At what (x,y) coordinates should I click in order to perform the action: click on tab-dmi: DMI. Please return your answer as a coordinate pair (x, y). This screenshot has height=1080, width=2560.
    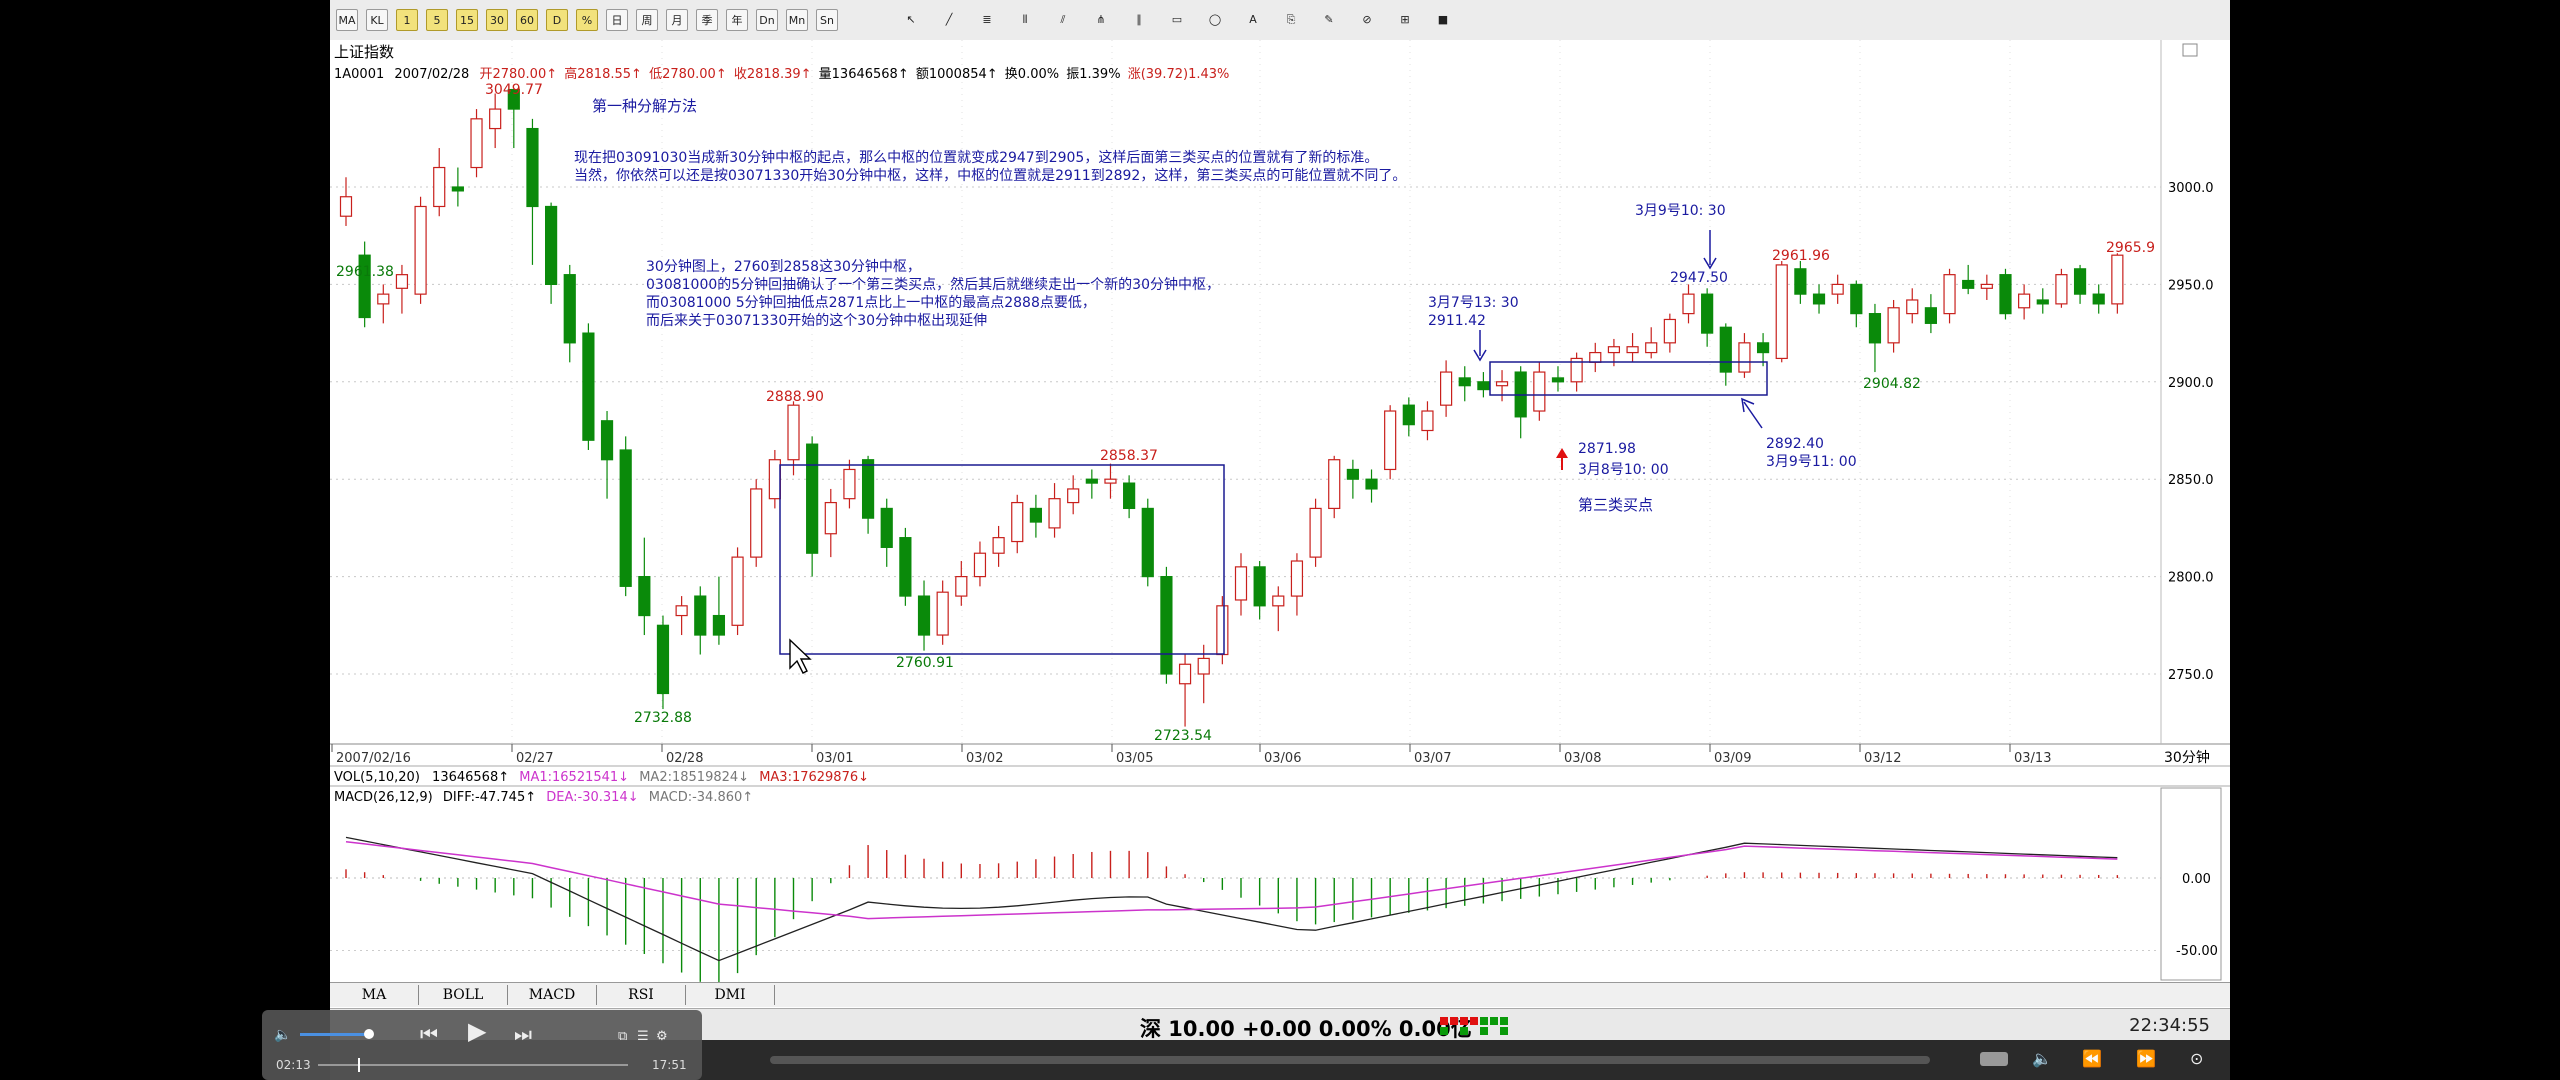
    Looking at the image, I should click on (730, 995).